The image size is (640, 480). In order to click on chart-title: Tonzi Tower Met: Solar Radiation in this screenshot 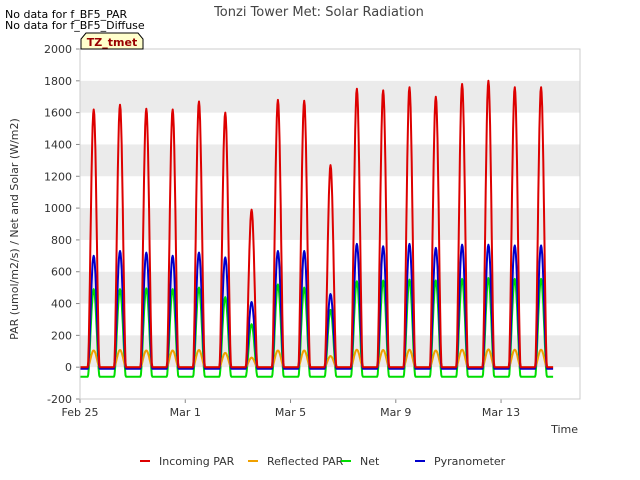, I will do `click(318, 12)`.